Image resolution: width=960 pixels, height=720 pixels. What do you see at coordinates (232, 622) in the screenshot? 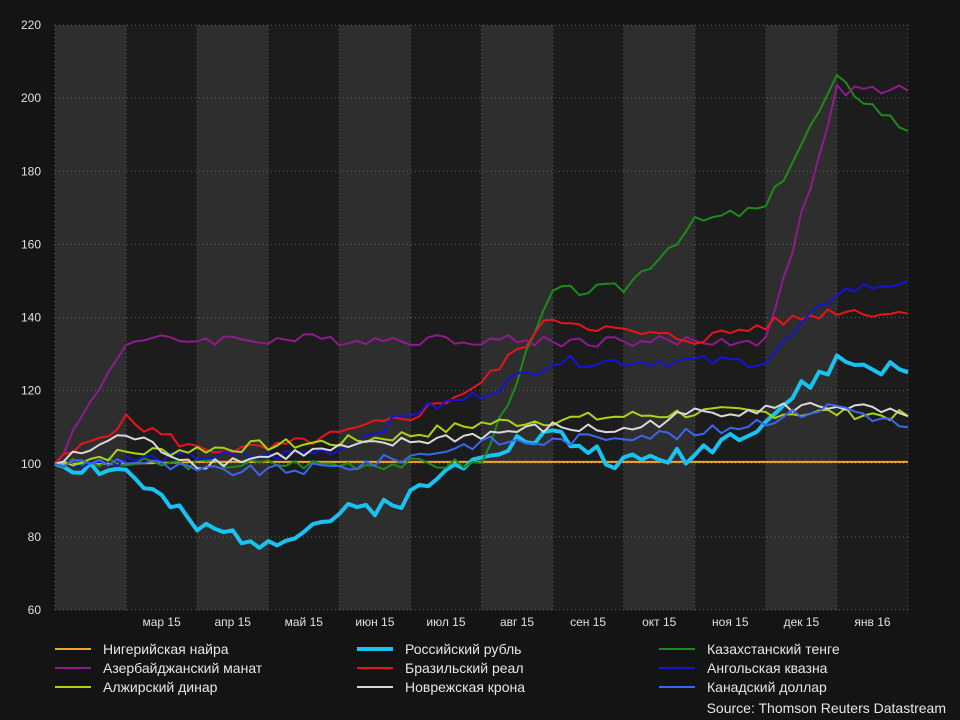
I see `x-tick-label: апр 15` at bounding box center [232, 622].